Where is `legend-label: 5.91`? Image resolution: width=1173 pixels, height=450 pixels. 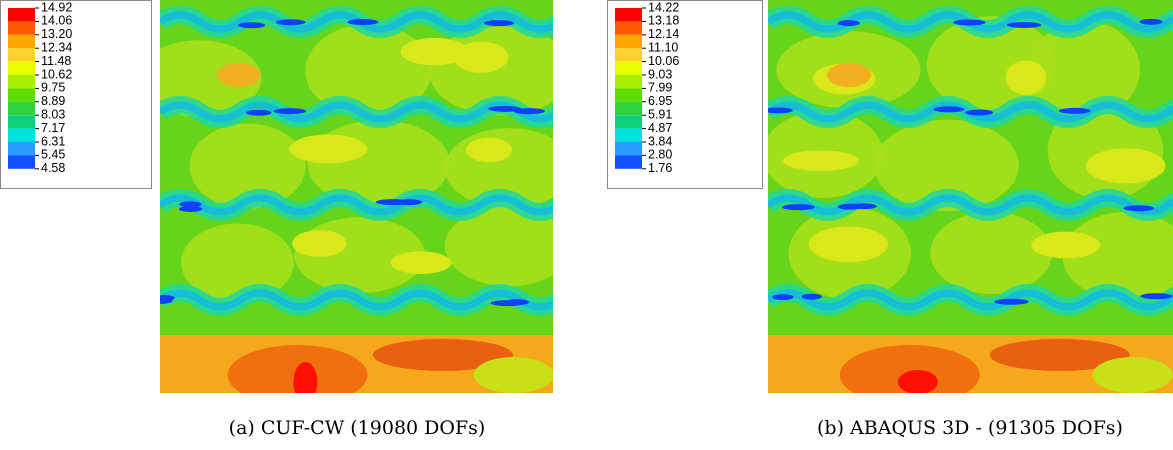
legend-label: 5.91 is located at coordinates (660, 114).